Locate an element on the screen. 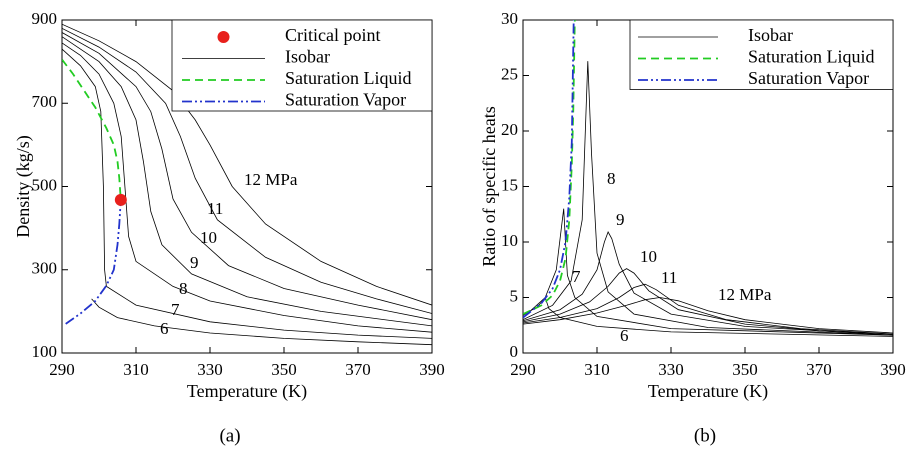 This screenshot has height=454, width=911. y-tick-label: 0 is located at coordinates (514, 351).